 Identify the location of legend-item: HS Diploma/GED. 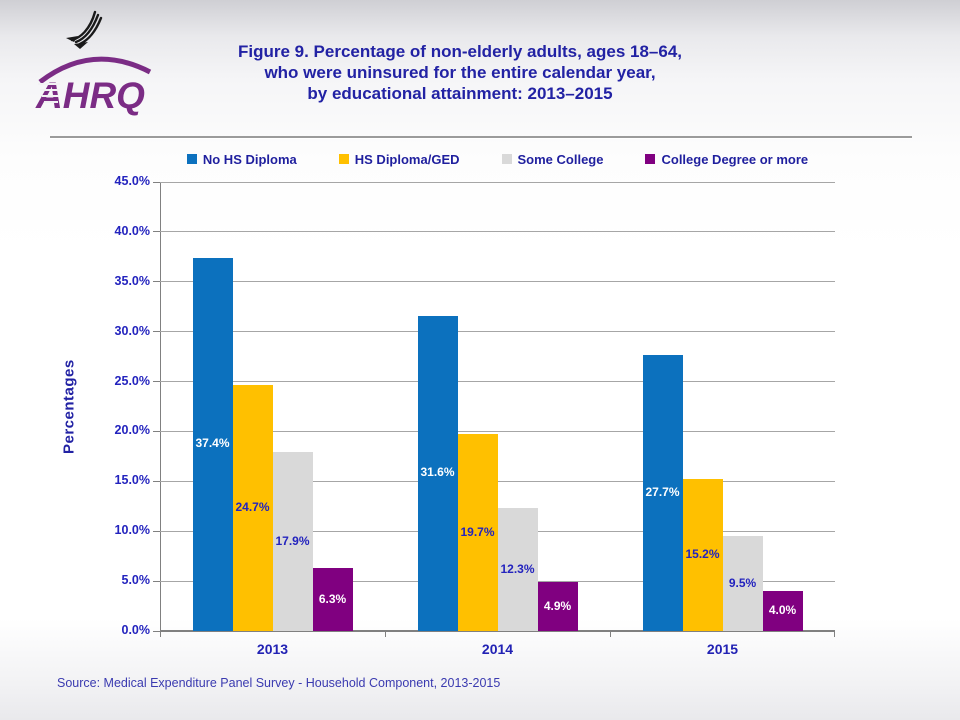
(399, 159).